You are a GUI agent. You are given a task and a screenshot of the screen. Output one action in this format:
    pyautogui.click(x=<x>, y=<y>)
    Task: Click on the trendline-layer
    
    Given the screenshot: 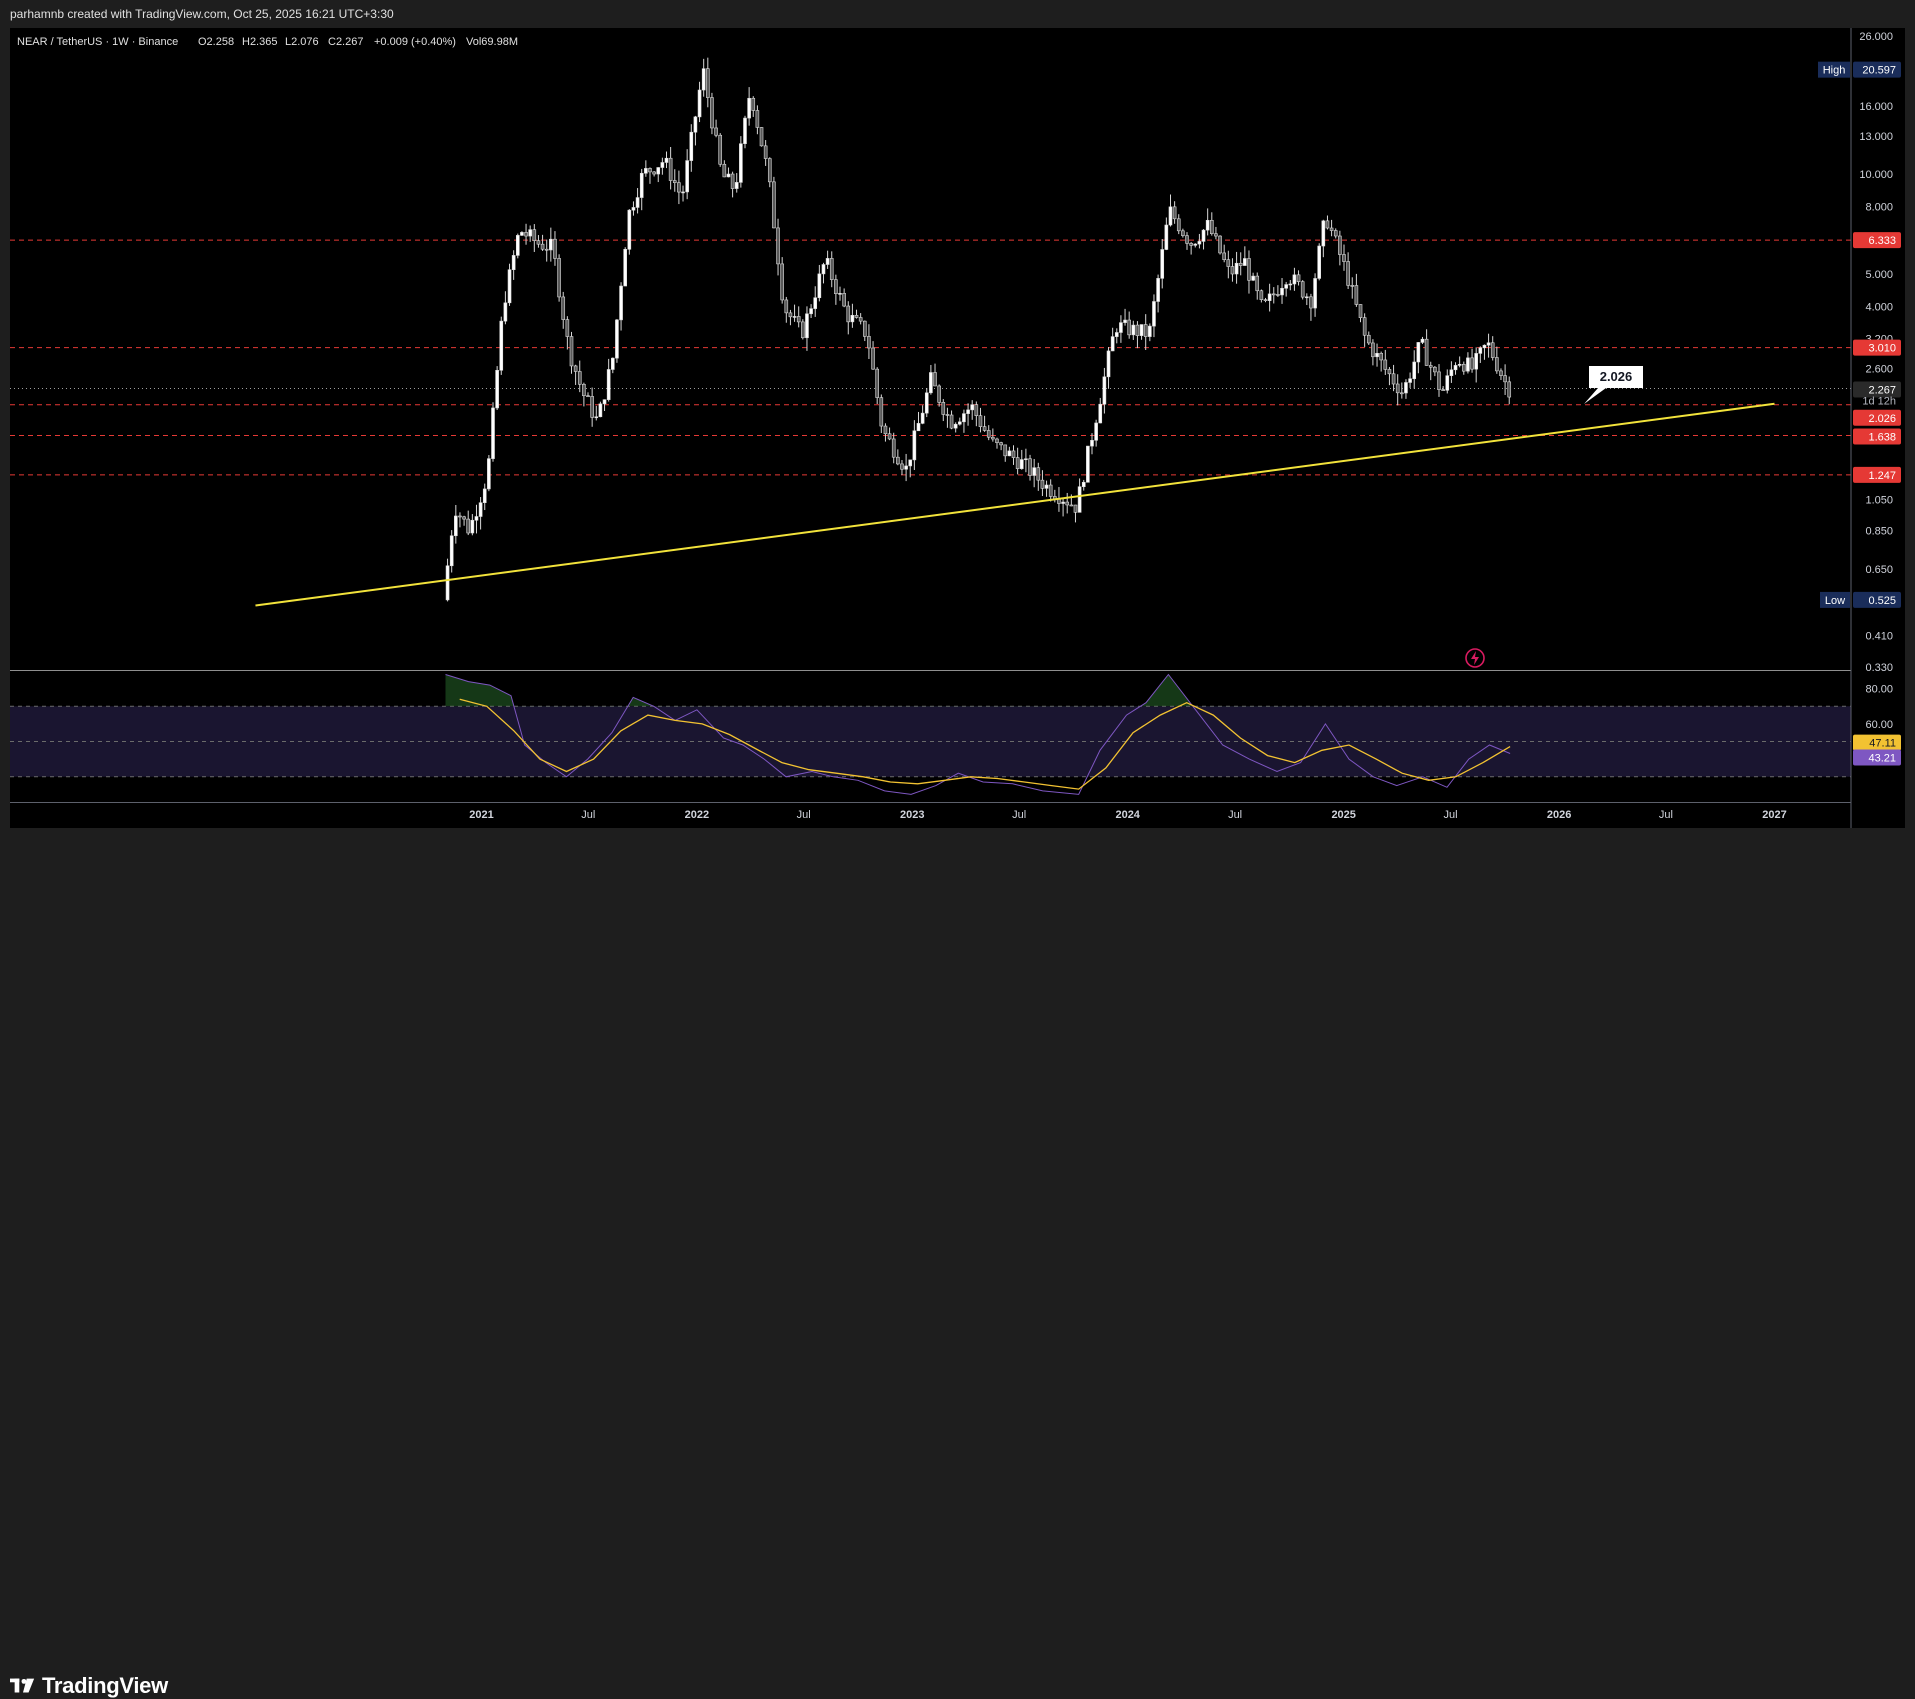 What is the action you would take?
    pyautogui.click(x=1015, y=504)
    